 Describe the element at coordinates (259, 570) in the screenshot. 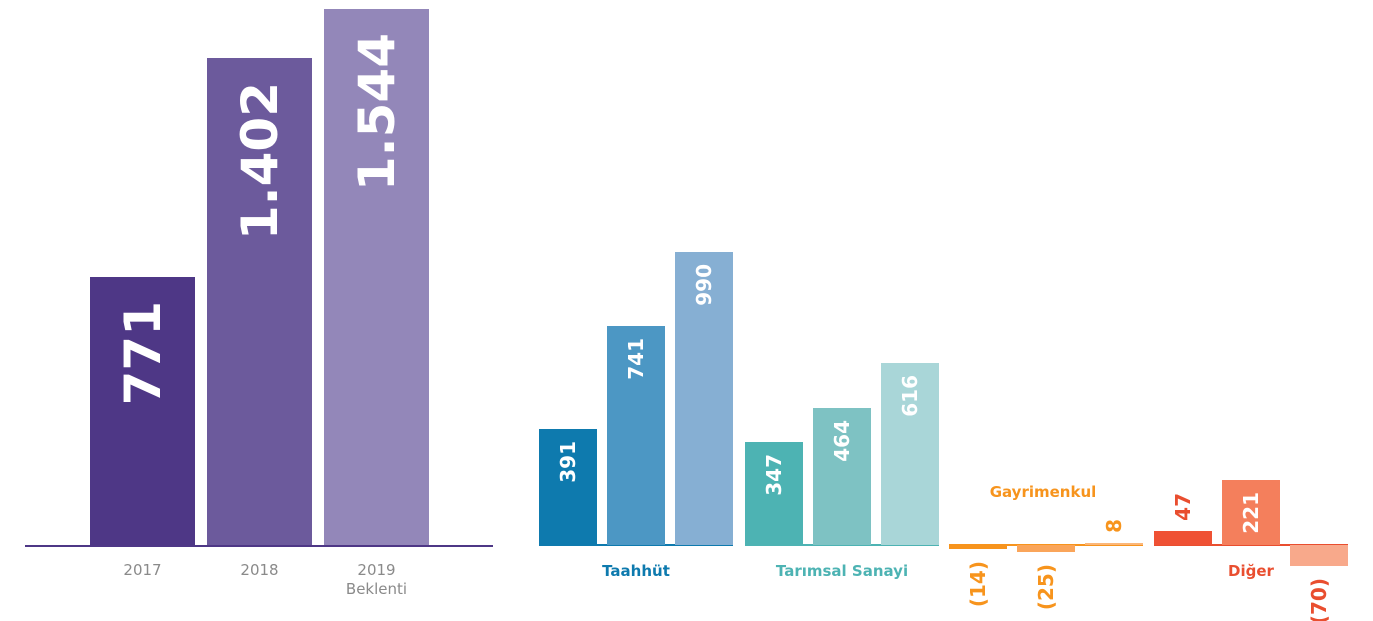

I see `x-tick-label: 2018` at that location.